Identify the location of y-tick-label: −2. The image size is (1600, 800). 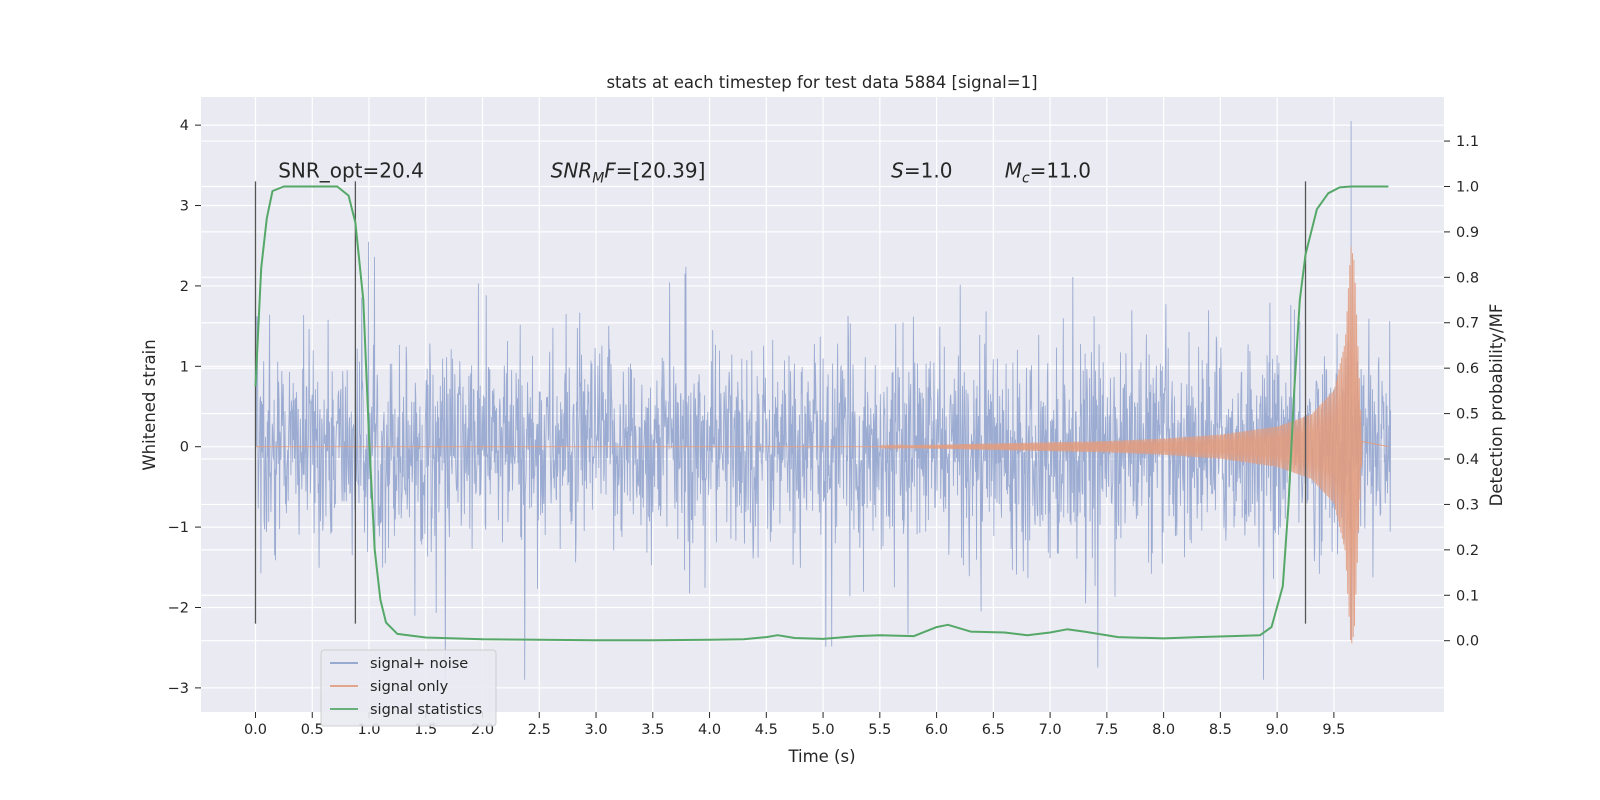
(178, 608).